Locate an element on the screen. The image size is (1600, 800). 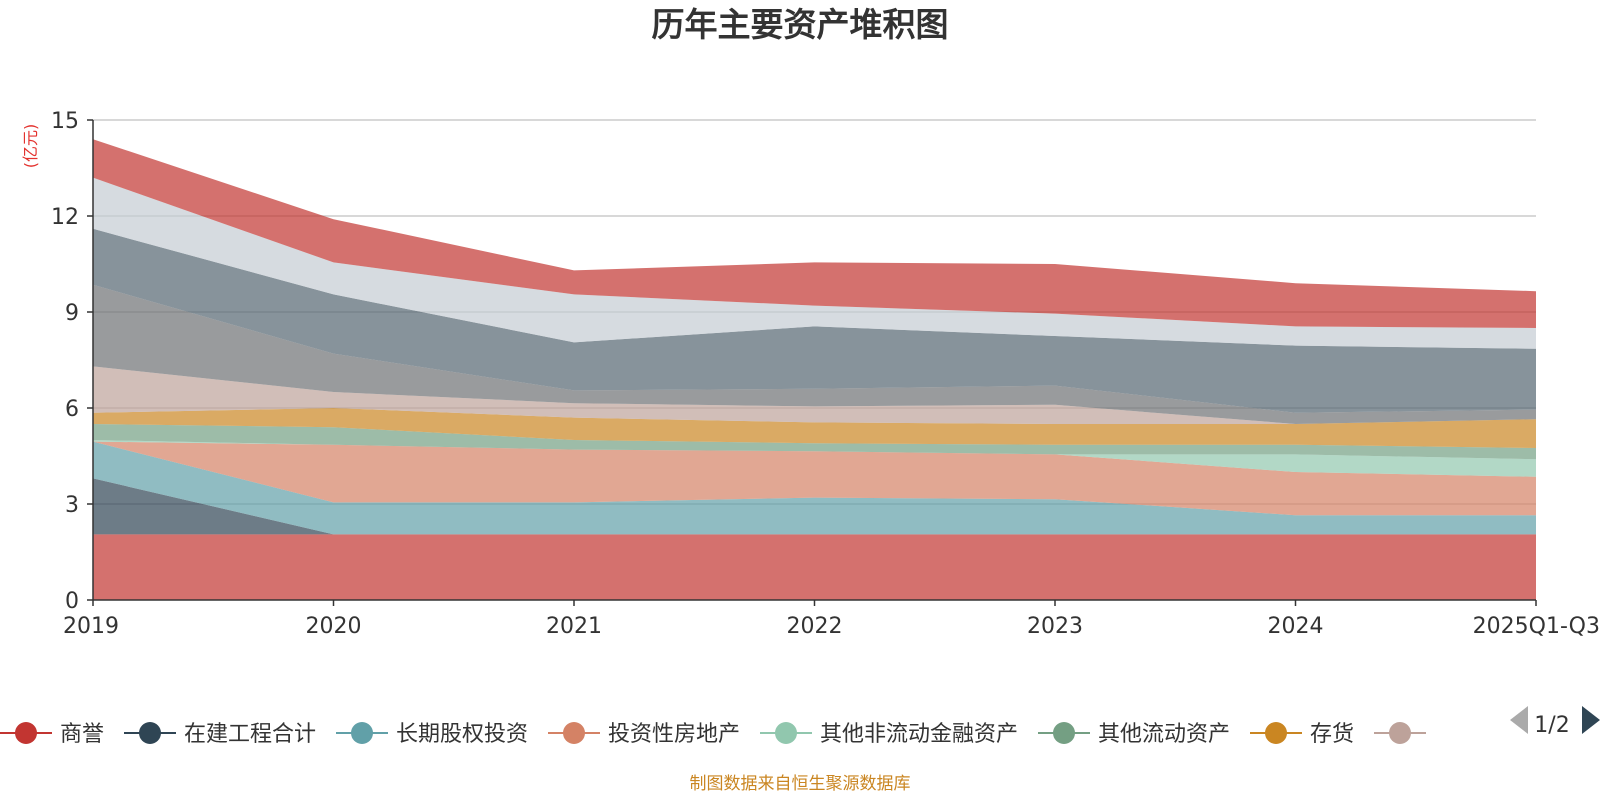
legend-label: 存货 is located at coordinates (1332, 734).